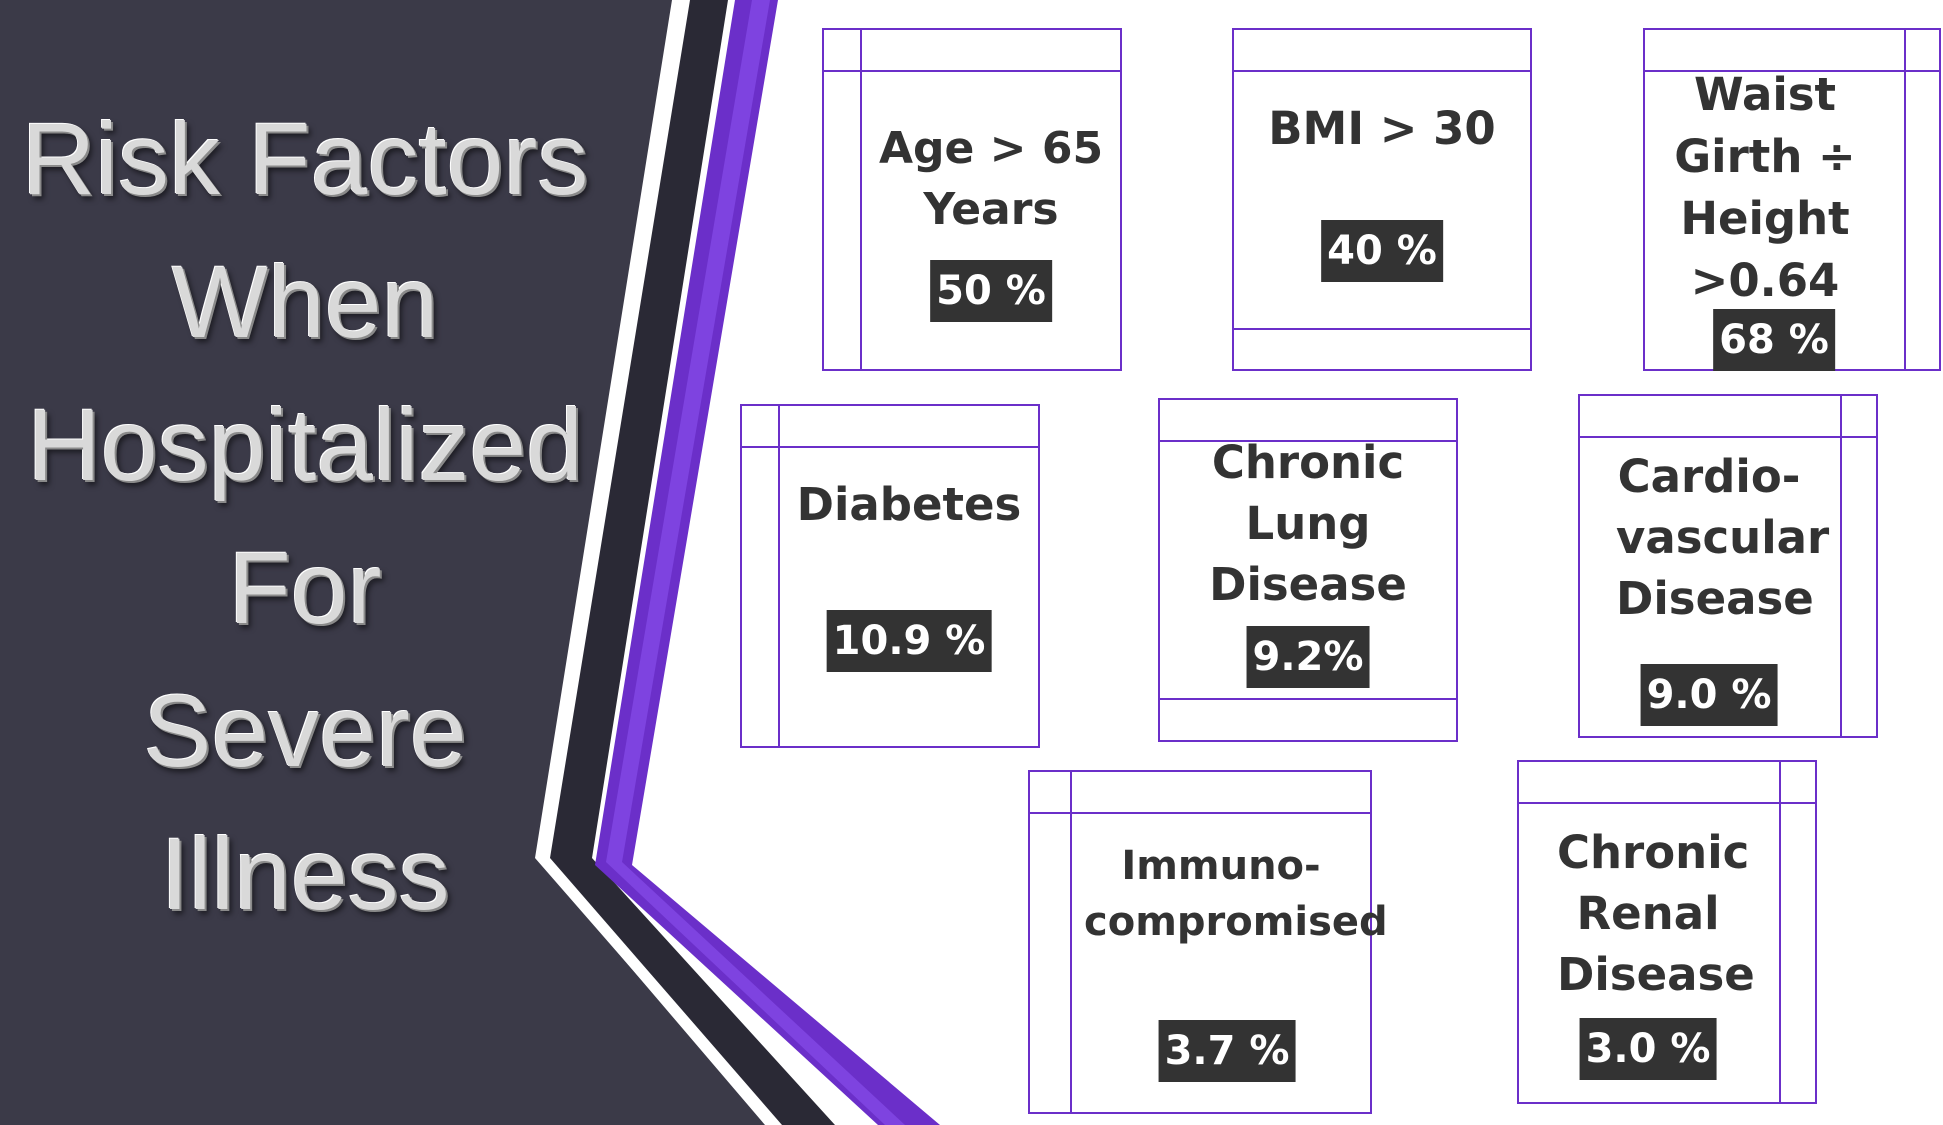 The height and width of the screenshot is (1125, 1943). What do you see at coordinates (909, 641) in the screenshot?
I see `risk-value: 10.9 %` at bounding box center [909, 641].